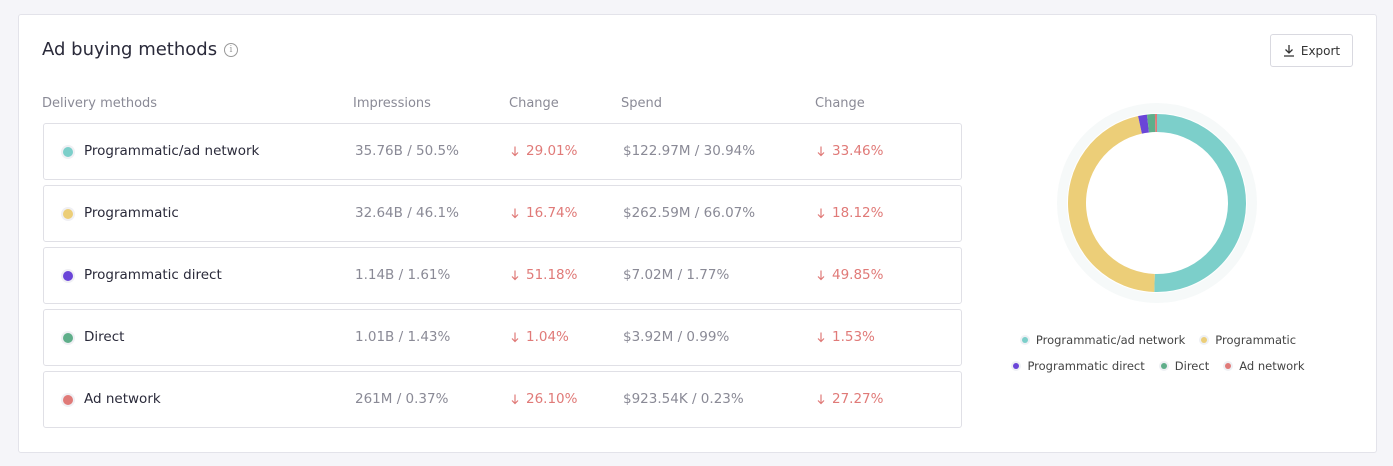  I want to click on change-cell: 51.18%, so click(544, 275).